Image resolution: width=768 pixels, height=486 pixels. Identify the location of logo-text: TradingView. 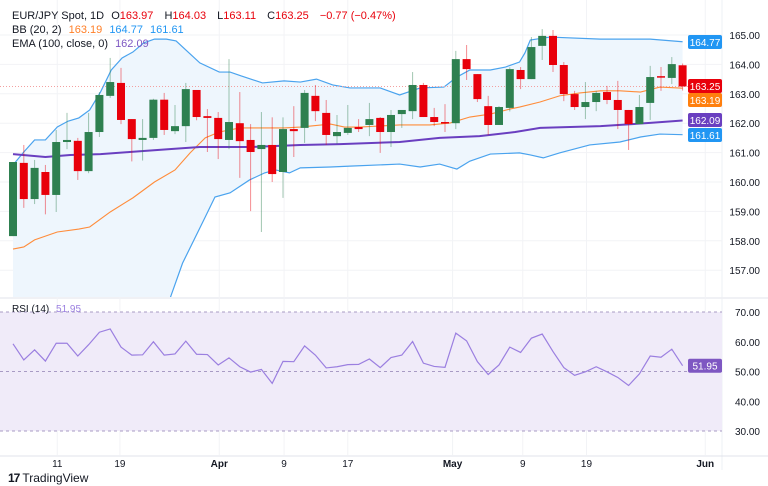
(55, 478).